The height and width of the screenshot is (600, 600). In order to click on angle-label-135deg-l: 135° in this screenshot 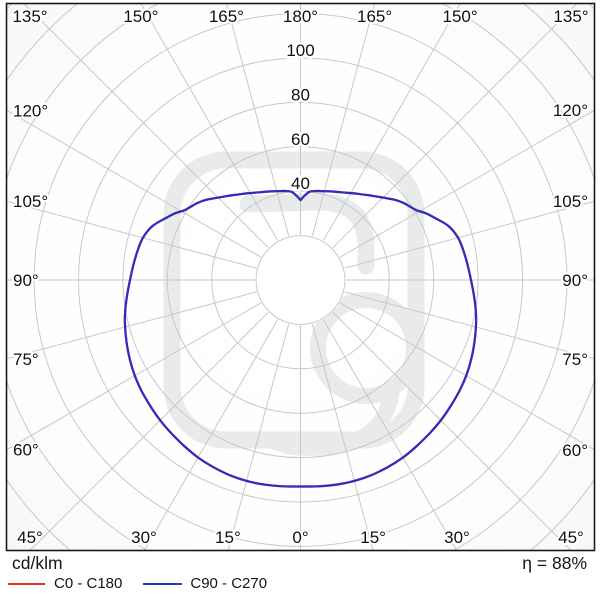, I will do `click(29, 16)`.